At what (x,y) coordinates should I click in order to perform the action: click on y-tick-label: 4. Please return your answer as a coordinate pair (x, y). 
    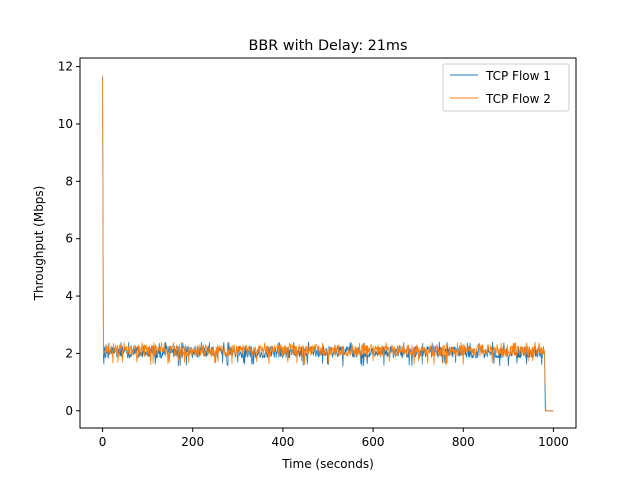
    Looking at the image, I should click on (69, 296).